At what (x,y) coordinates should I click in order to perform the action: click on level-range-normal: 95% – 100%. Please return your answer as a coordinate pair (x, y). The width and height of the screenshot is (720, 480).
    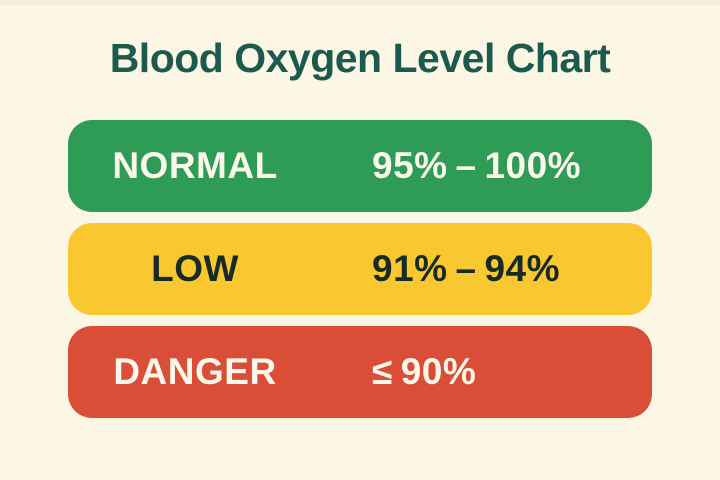
    Looking at the image, I should click on (477, 165).